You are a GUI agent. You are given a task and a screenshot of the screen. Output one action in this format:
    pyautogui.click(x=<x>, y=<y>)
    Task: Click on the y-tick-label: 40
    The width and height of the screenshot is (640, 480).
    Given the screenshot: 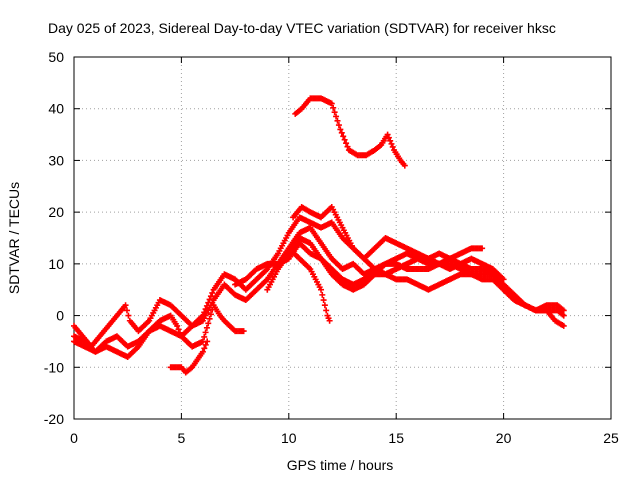 What is the action you would take?
    pyautogui.click(x=56, y=109)
    